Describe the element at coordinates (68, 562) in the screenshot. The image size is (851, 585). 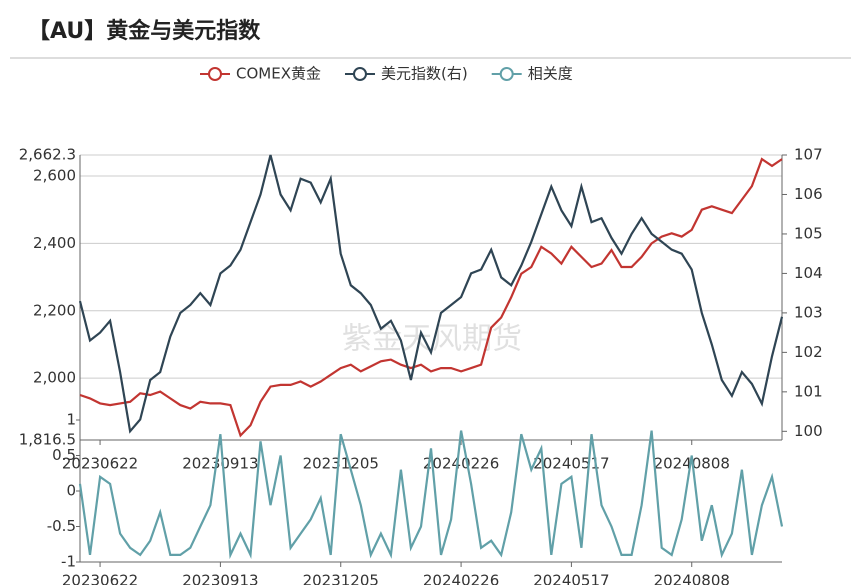
I see `y-tick-label: -1` at that location.